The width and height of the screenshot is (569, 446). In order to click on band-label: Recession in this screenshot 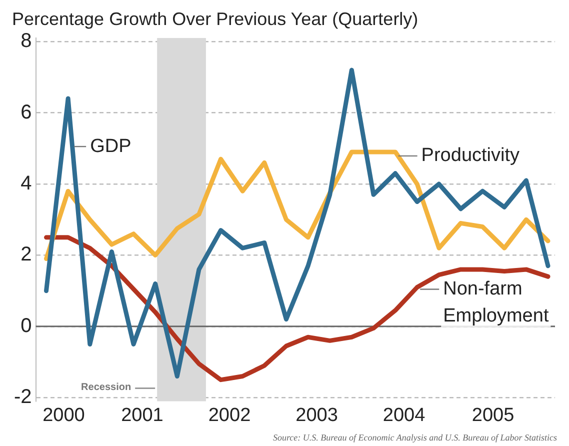, I will do `click(106, 387)`.